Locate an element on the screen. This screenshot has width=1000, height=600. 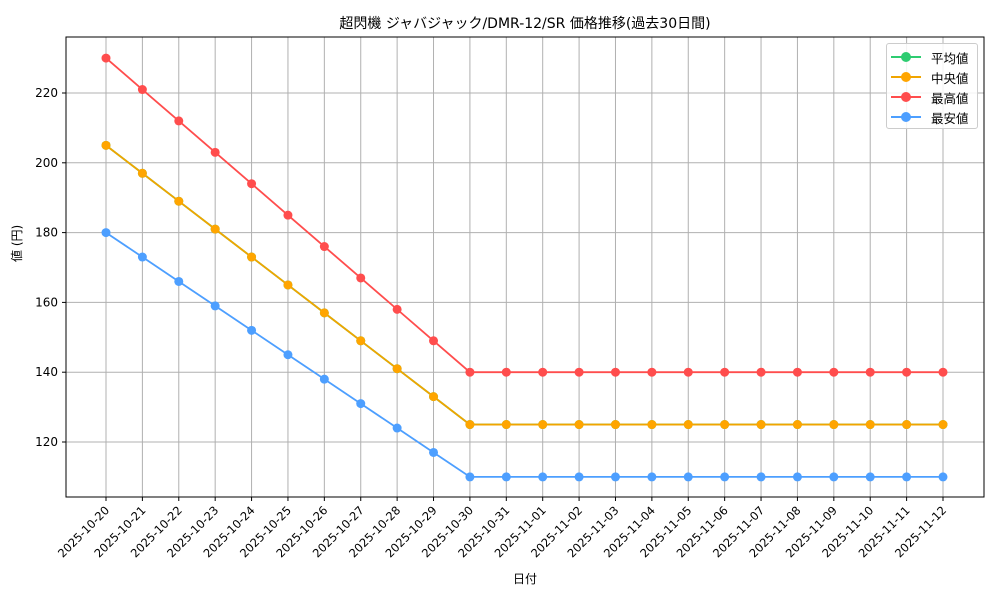
x-axis-label: 日付 is located at coordinates (524, 579).